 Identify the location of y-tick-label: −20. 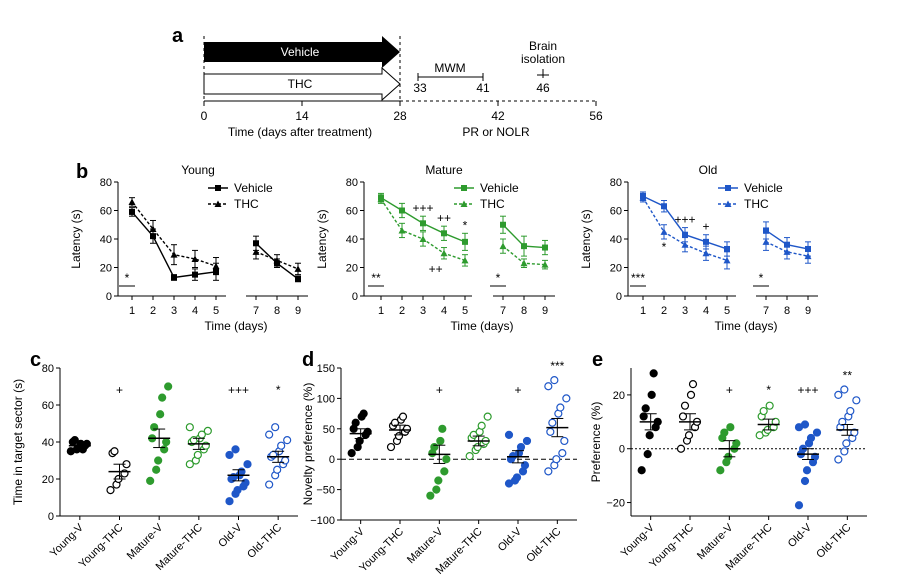
(615, 504).